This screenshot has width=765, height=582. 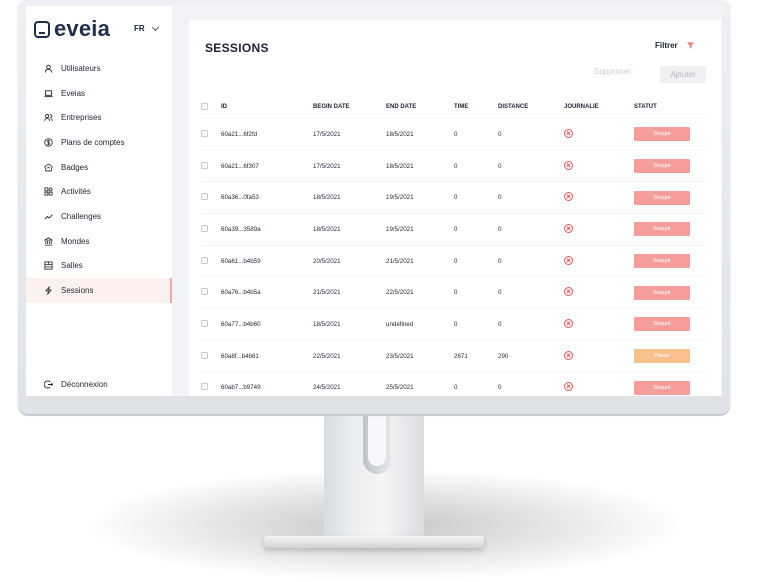 I want to click on column-header: ID, so click(x=224, y=107).